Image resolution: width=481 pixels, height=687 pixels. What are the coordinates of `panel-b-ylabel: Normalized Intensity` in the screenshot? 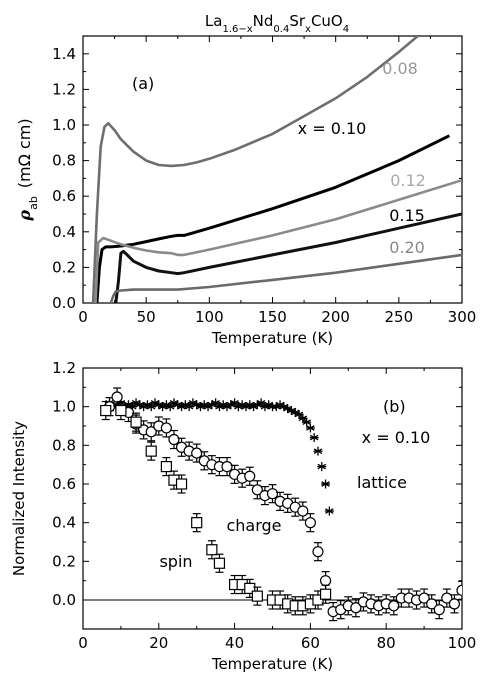 It's located at (19, 498).